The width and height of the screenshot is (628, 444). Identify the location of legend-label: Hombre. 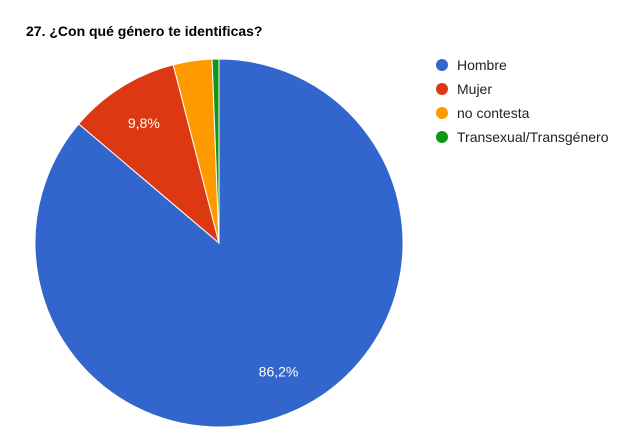
(482, 65).